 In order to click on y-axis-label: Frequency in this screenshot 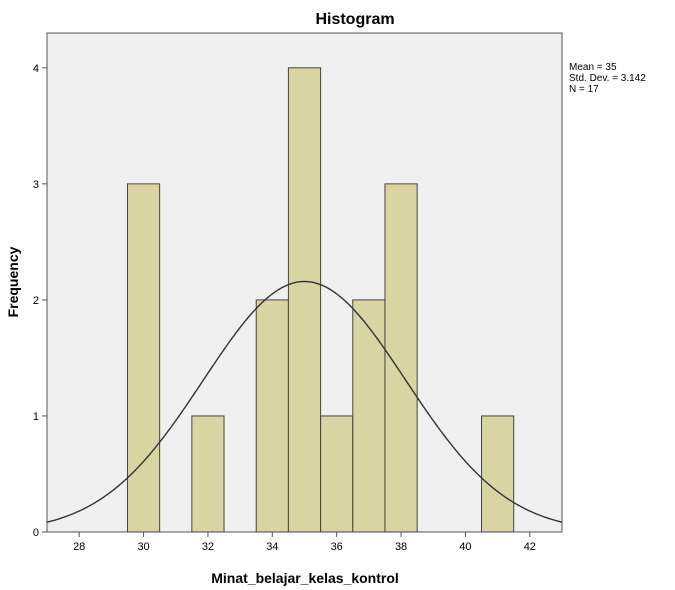, I will do `click(13, 281)`.